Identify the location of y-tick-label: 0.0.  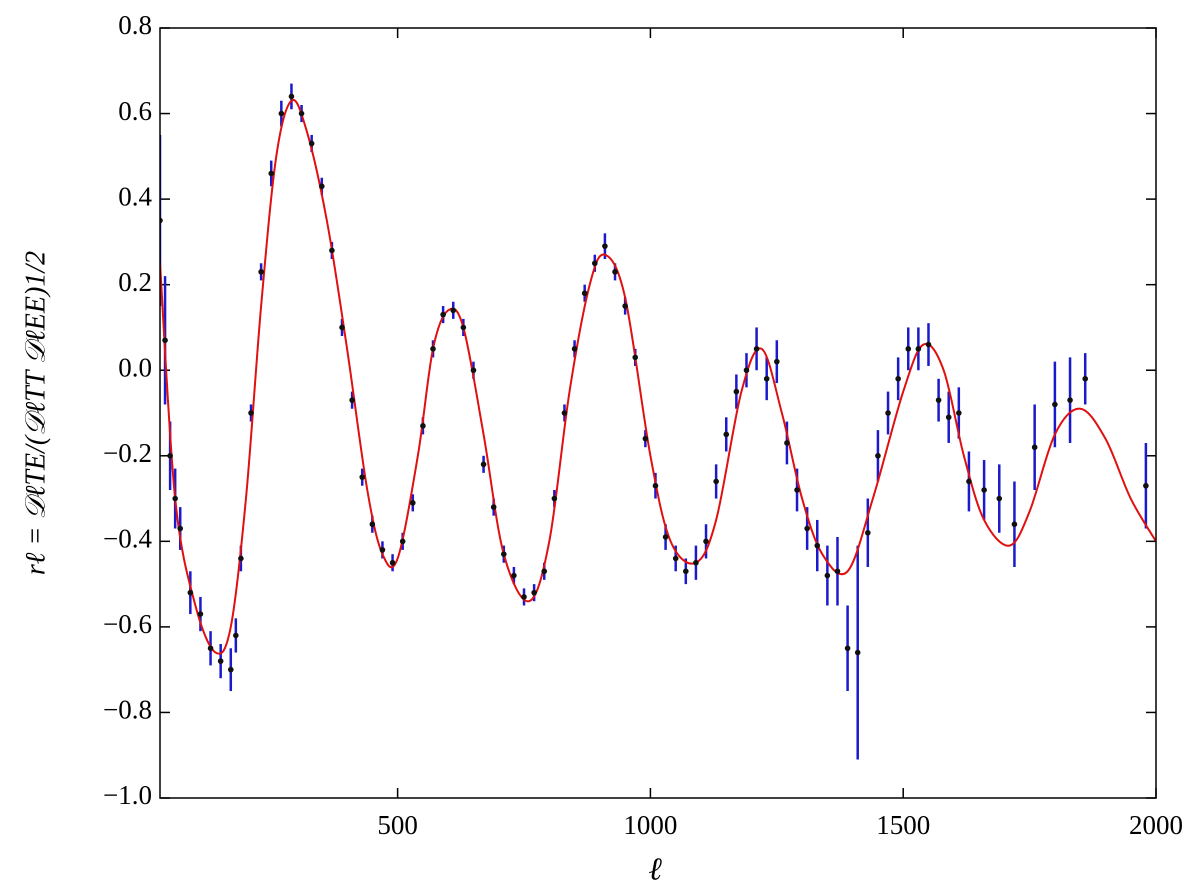
(135, 367).